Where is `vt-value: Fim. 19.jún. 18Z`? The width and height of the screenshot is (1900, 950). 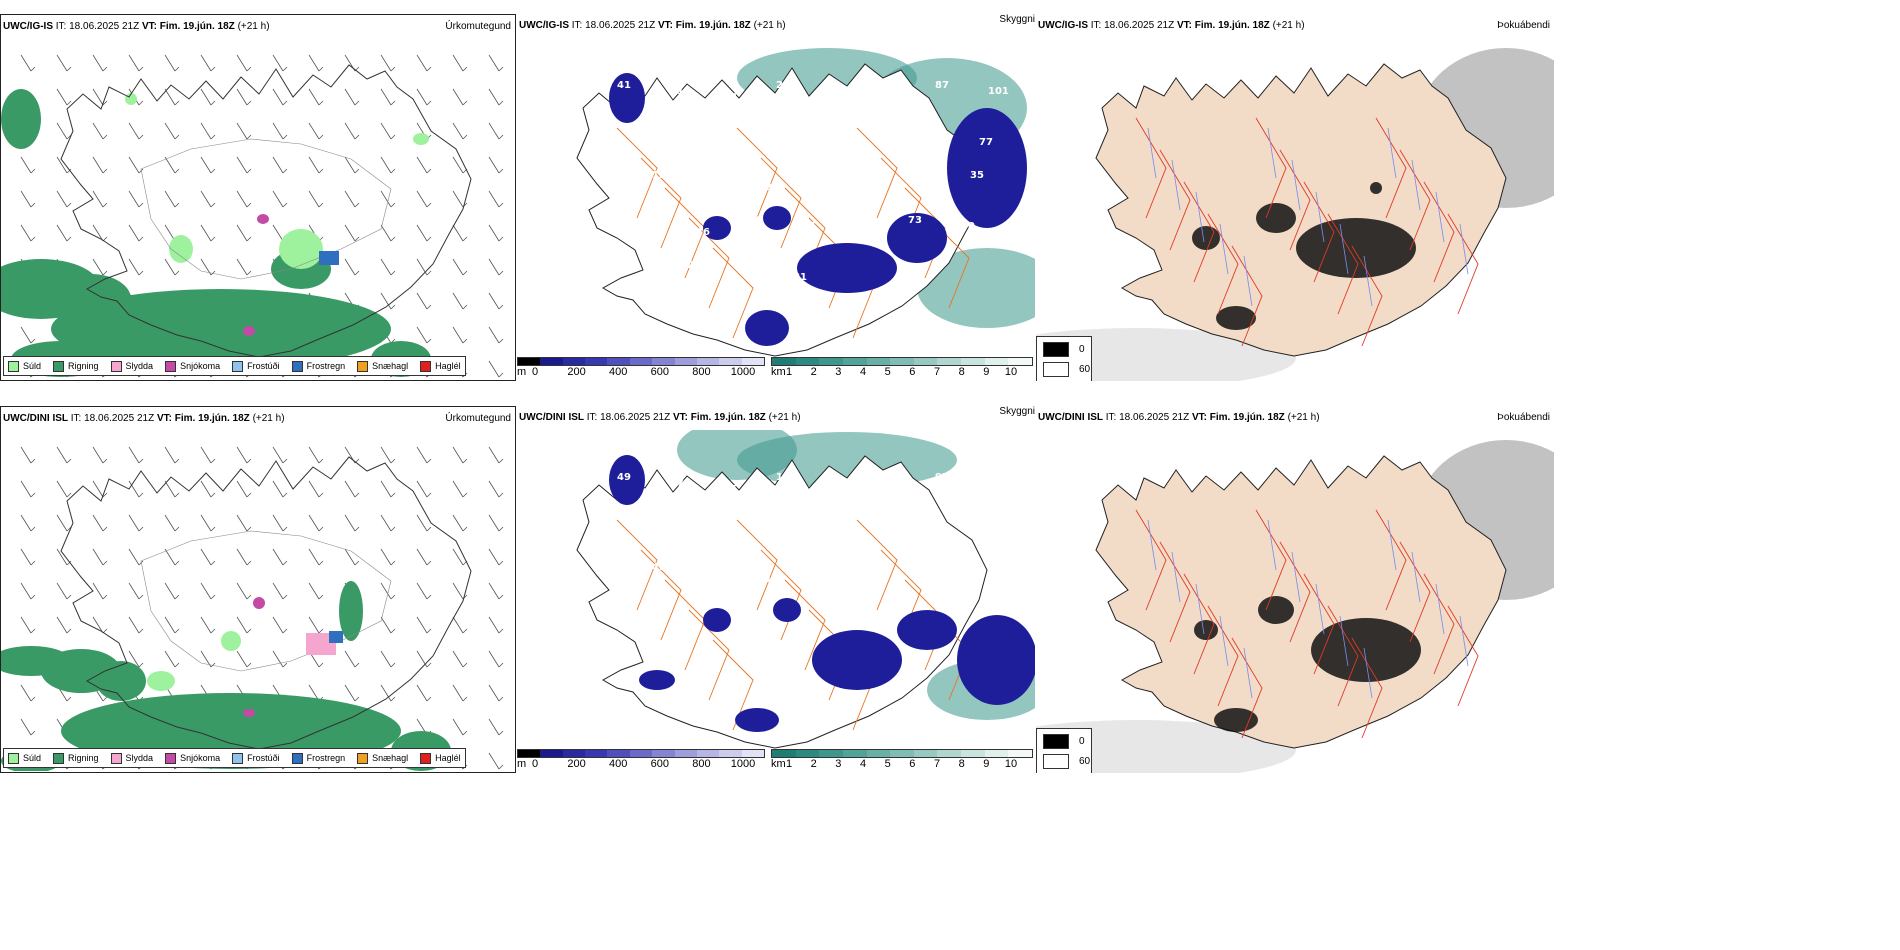 vt-value: Fim. 19.jún. 18Z is located at coordinates (1232, 25).